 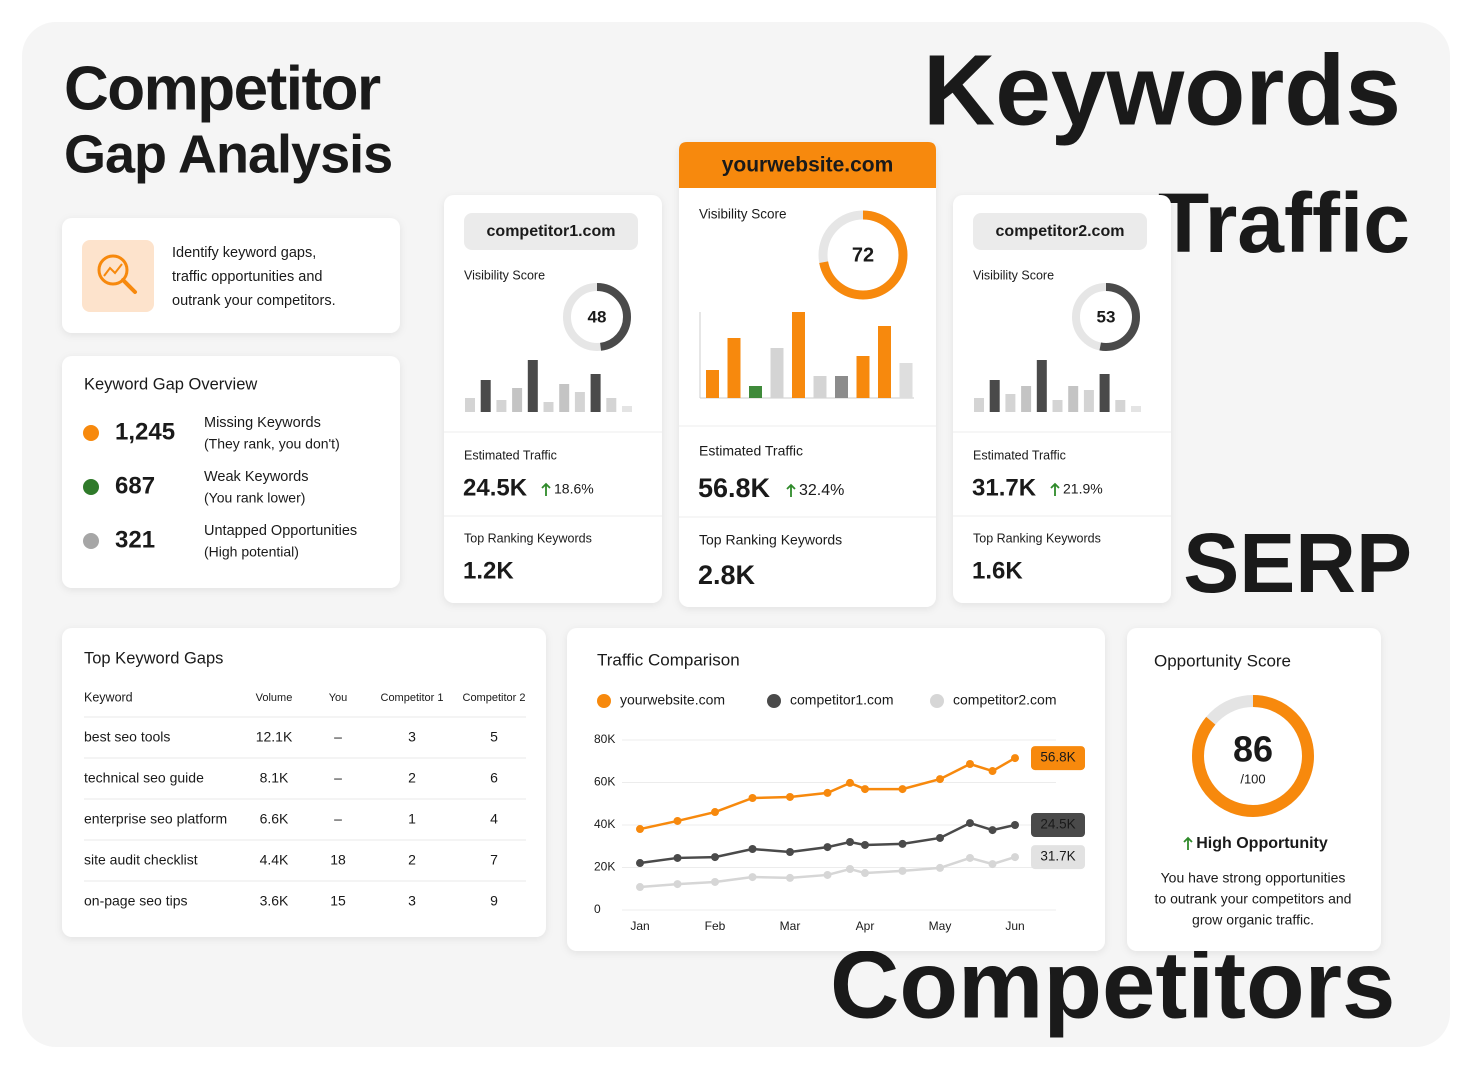 I want to click on table-cell: 18, so click(x=338, y=860).